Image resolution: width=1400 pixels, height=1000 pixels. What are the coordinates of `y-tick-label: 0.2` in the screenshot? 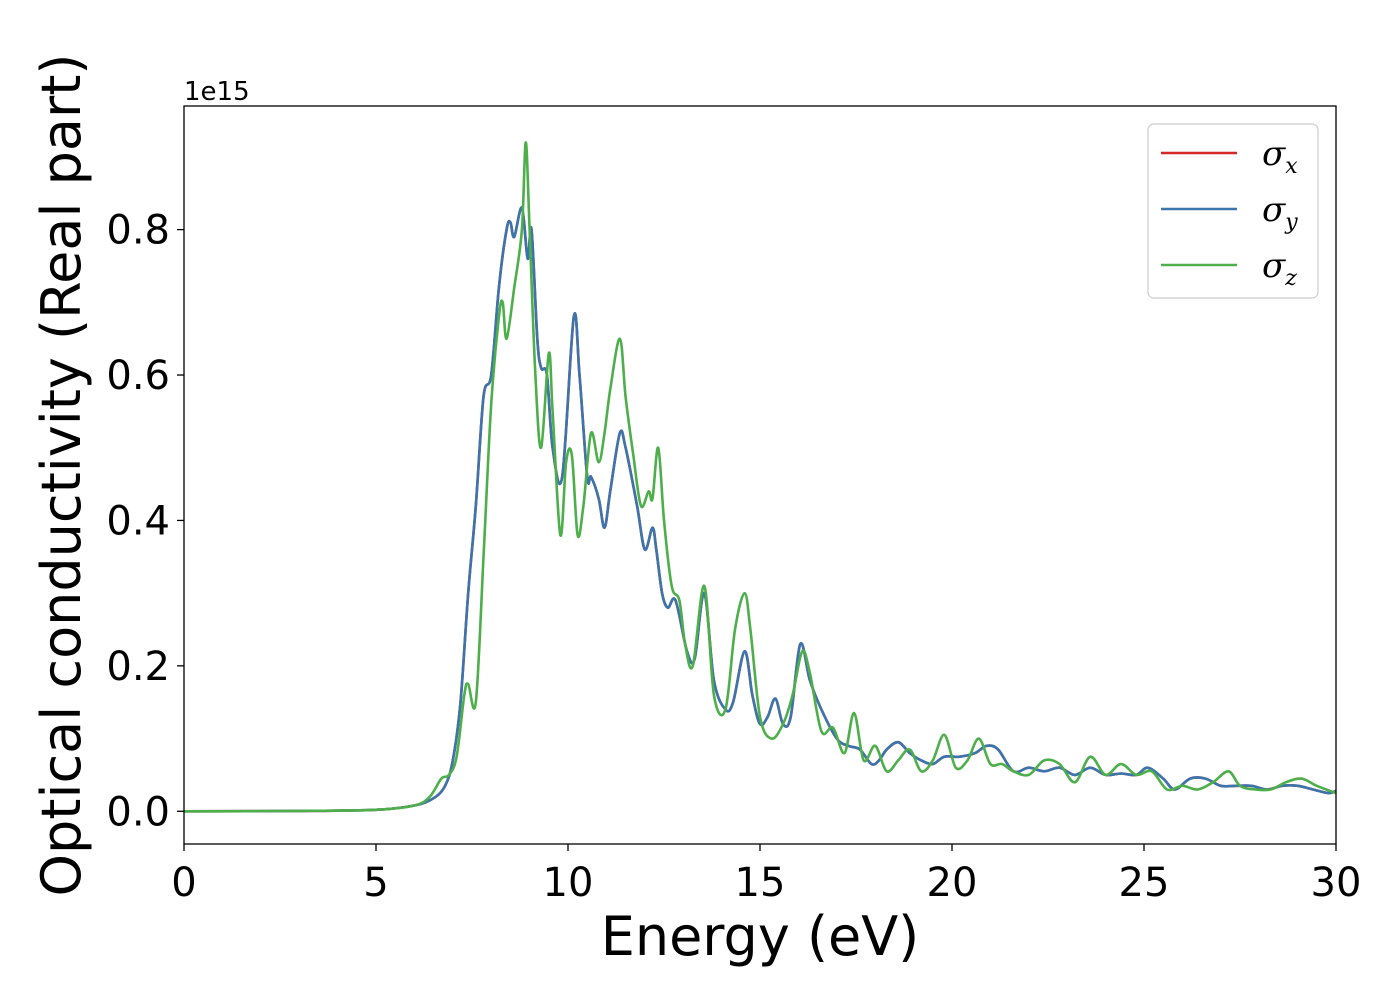 It's located at (138, 667).